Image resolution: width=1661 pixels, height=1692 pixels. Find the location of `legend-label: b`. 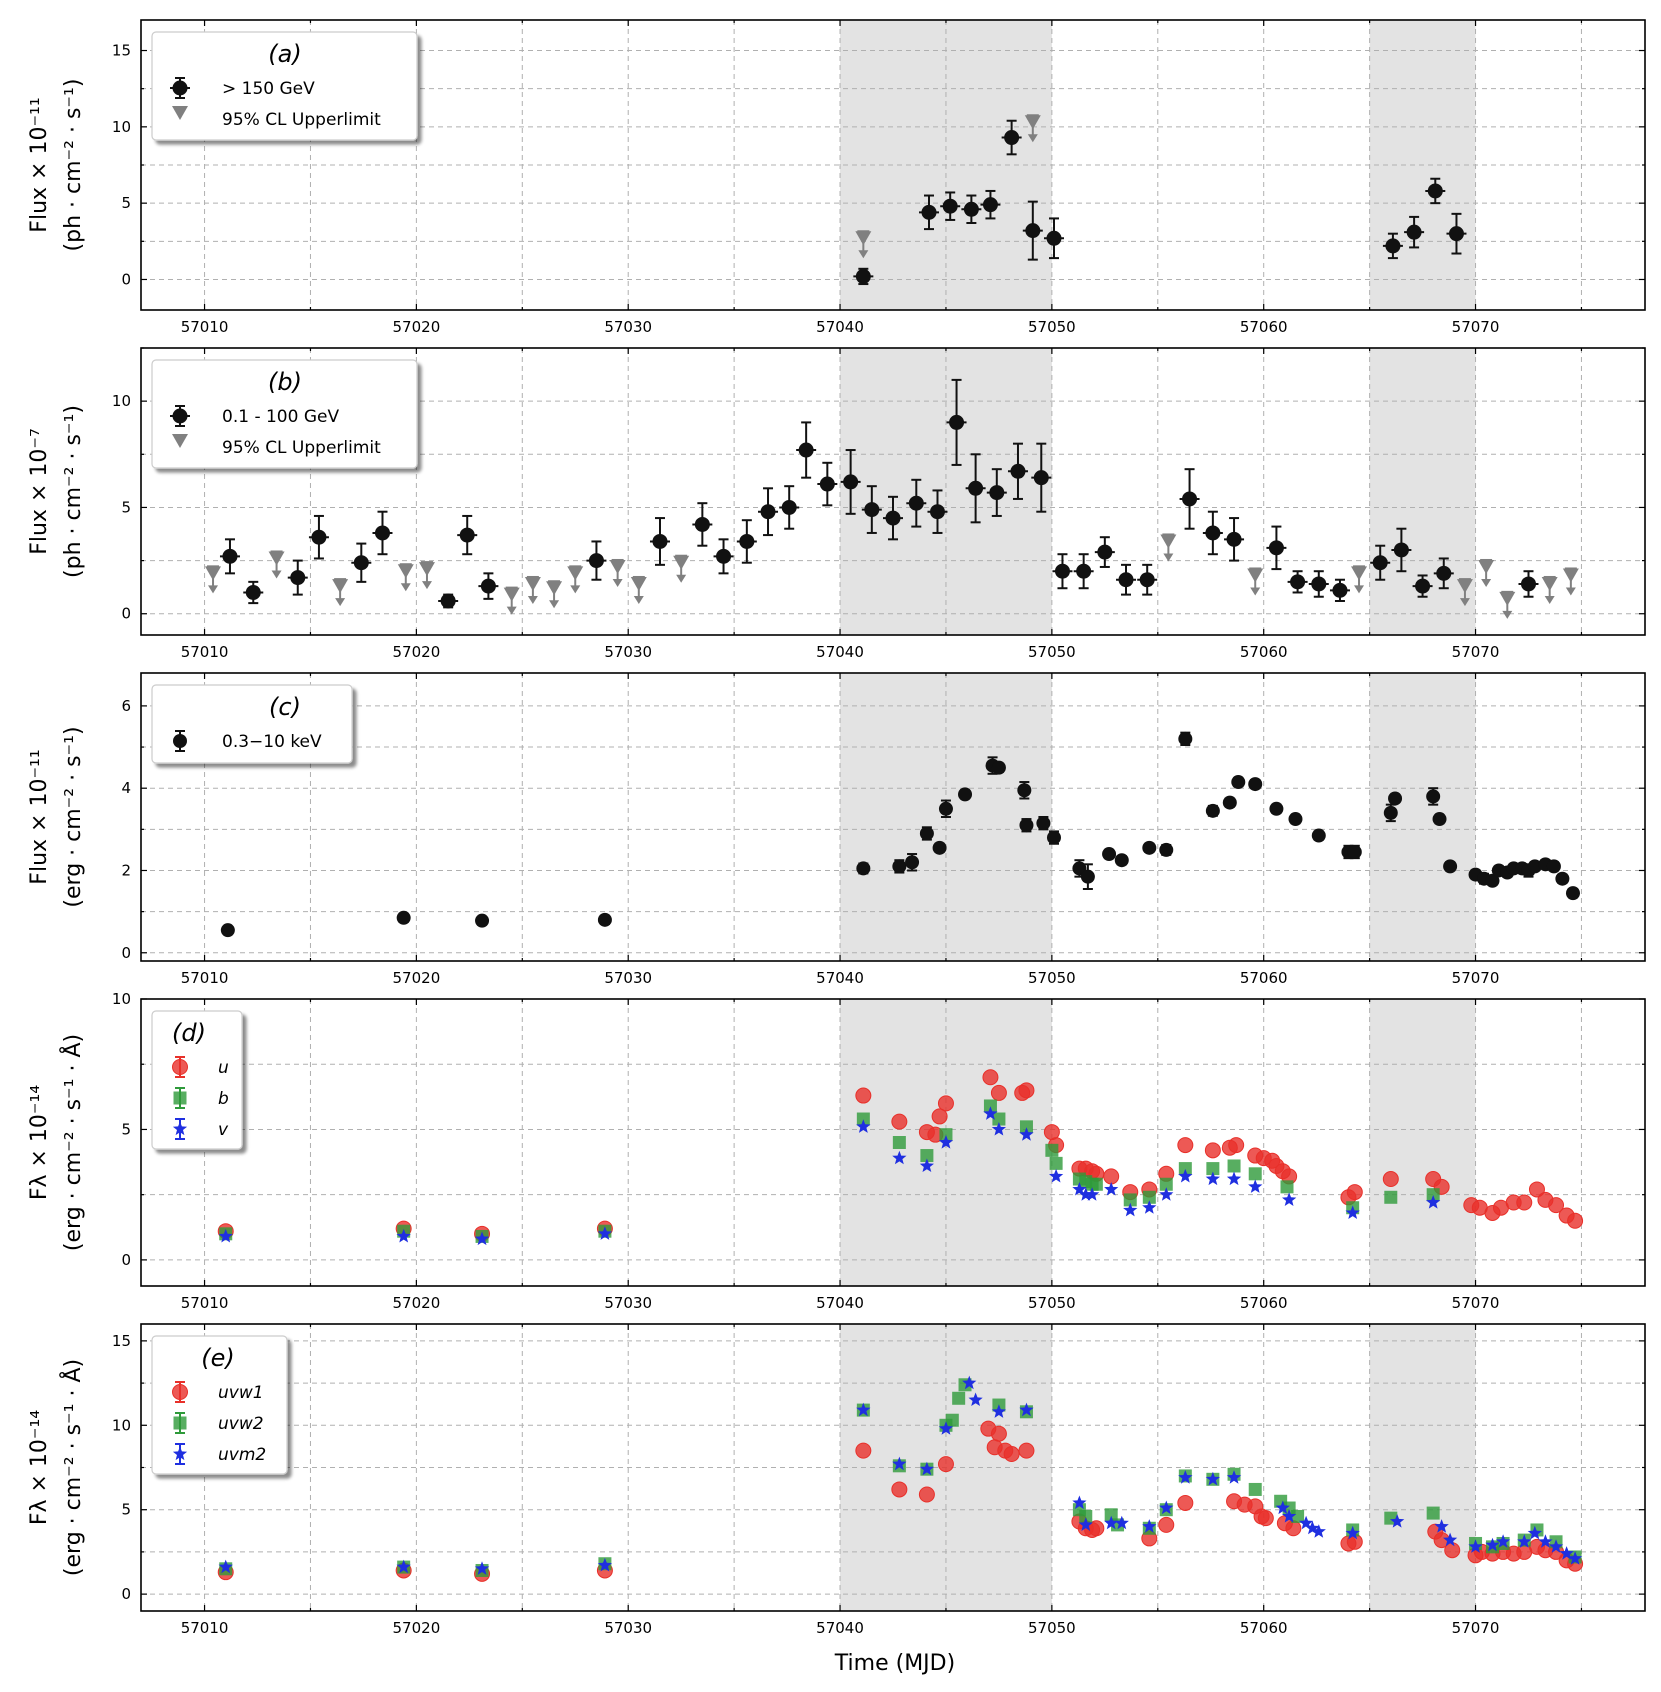

legend-label: b is located at coordinates (223, 1099).